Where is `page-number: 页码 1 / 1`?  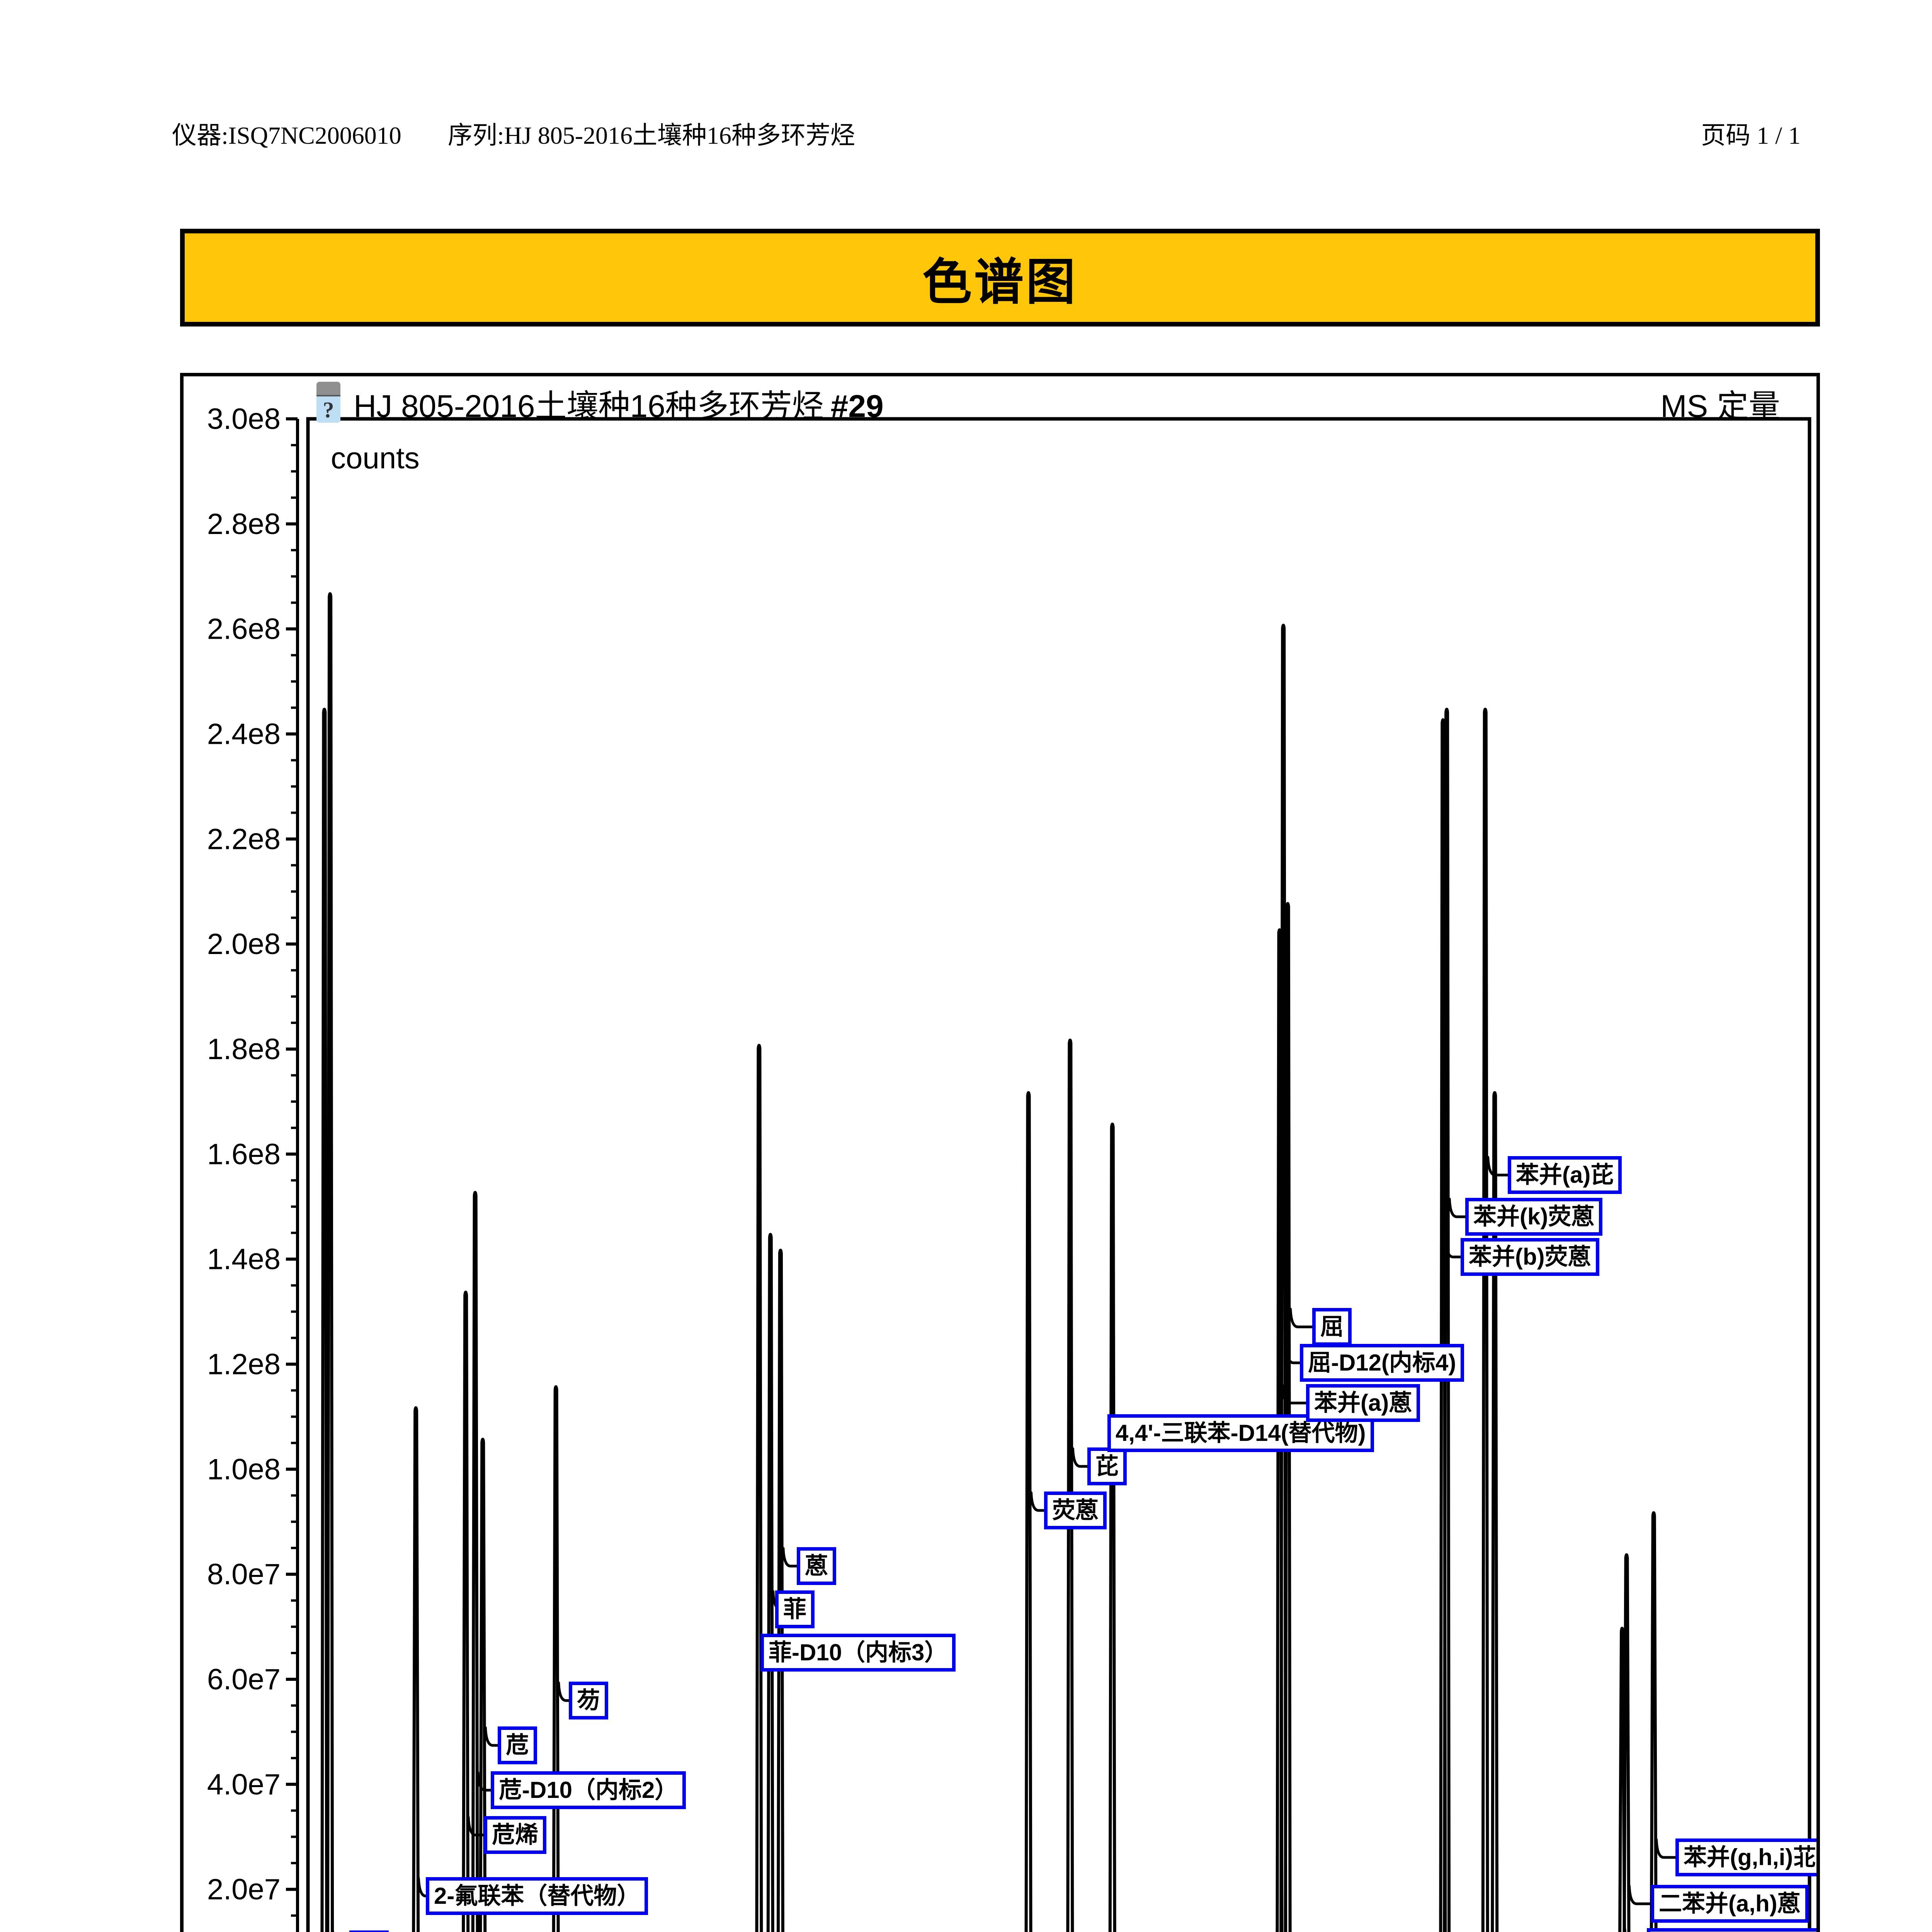
page-number: 页码 1 / 1 is located at coordinates (1751, 136).